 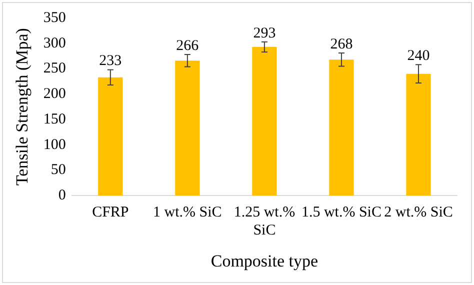 What do you see at coordinates (265, 221) in the screenshot?
I see `x-tick-label: 1.25 wt.% SiC` at bounding box center [265, 221].